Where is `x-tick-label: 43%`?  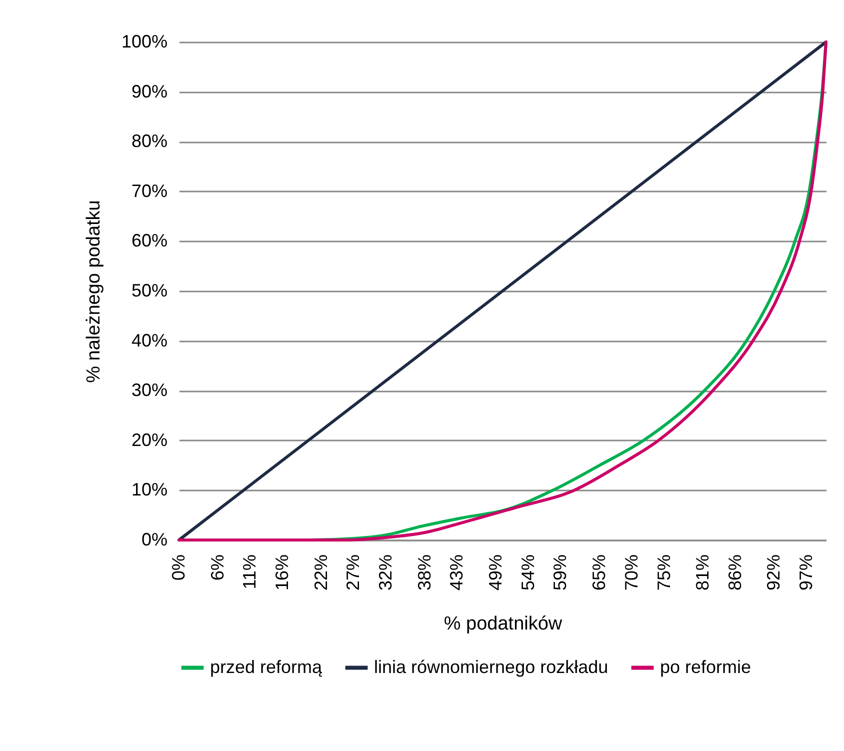 x-tick-label: 43% is located at coordinates (456, 572).